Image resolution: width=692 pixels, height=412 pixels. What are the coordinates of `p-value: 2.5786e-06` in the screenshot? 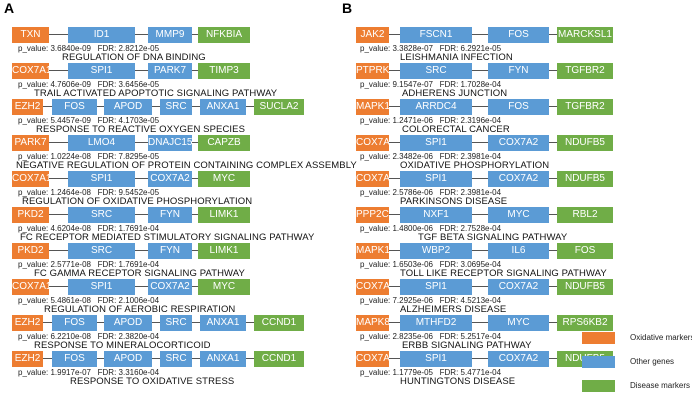 It's located at (412, 192).